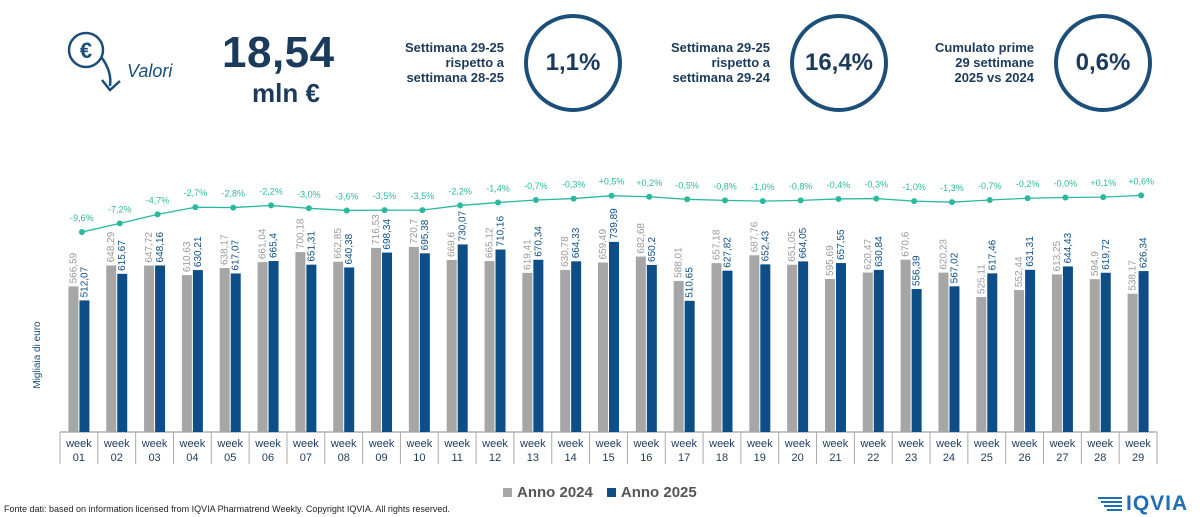  What do you see at coordinates (984, 62) in the screenshot?
I see `stat-text-3: Cumulato prime 29 settimane 2025 vs 2024` at bounding box center [984, 62].